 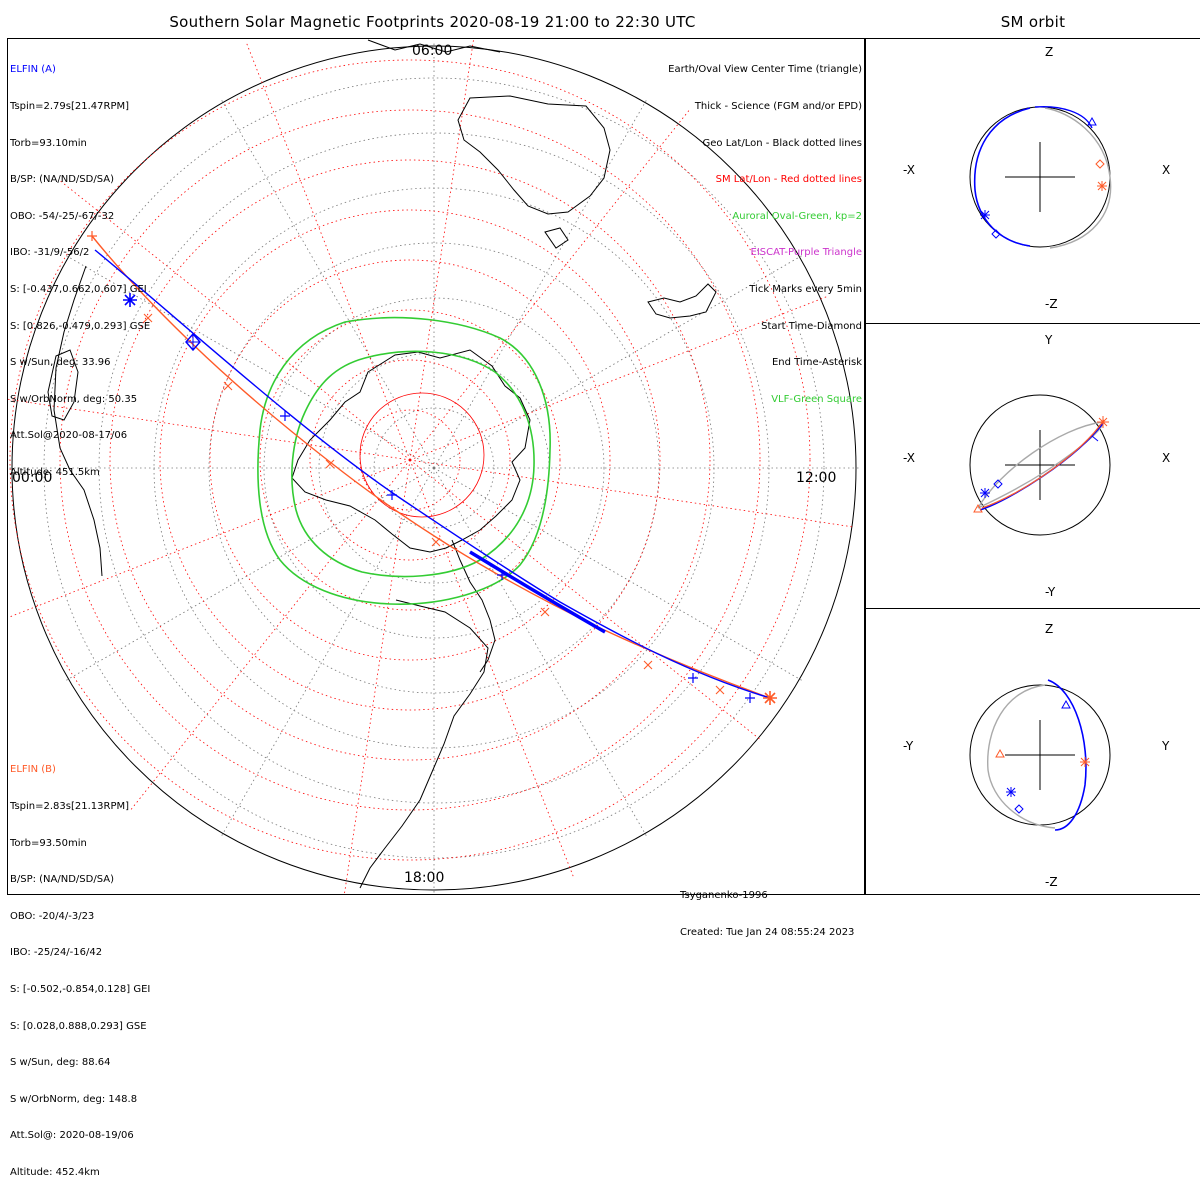 What do you see at coordinates (767, 932) in the screenshot?
I see `created-timestamp: Created: Tue Jan 24 08:55:24 2023` at bounding box center [767, 932].